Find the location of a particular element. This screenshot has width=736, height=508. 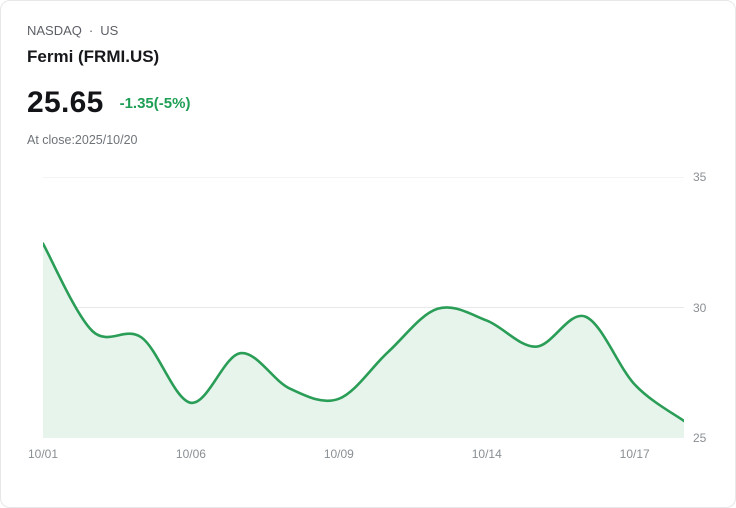

price-row: 25.65 -1.35(-5%) is located at coordinates (368, 103).